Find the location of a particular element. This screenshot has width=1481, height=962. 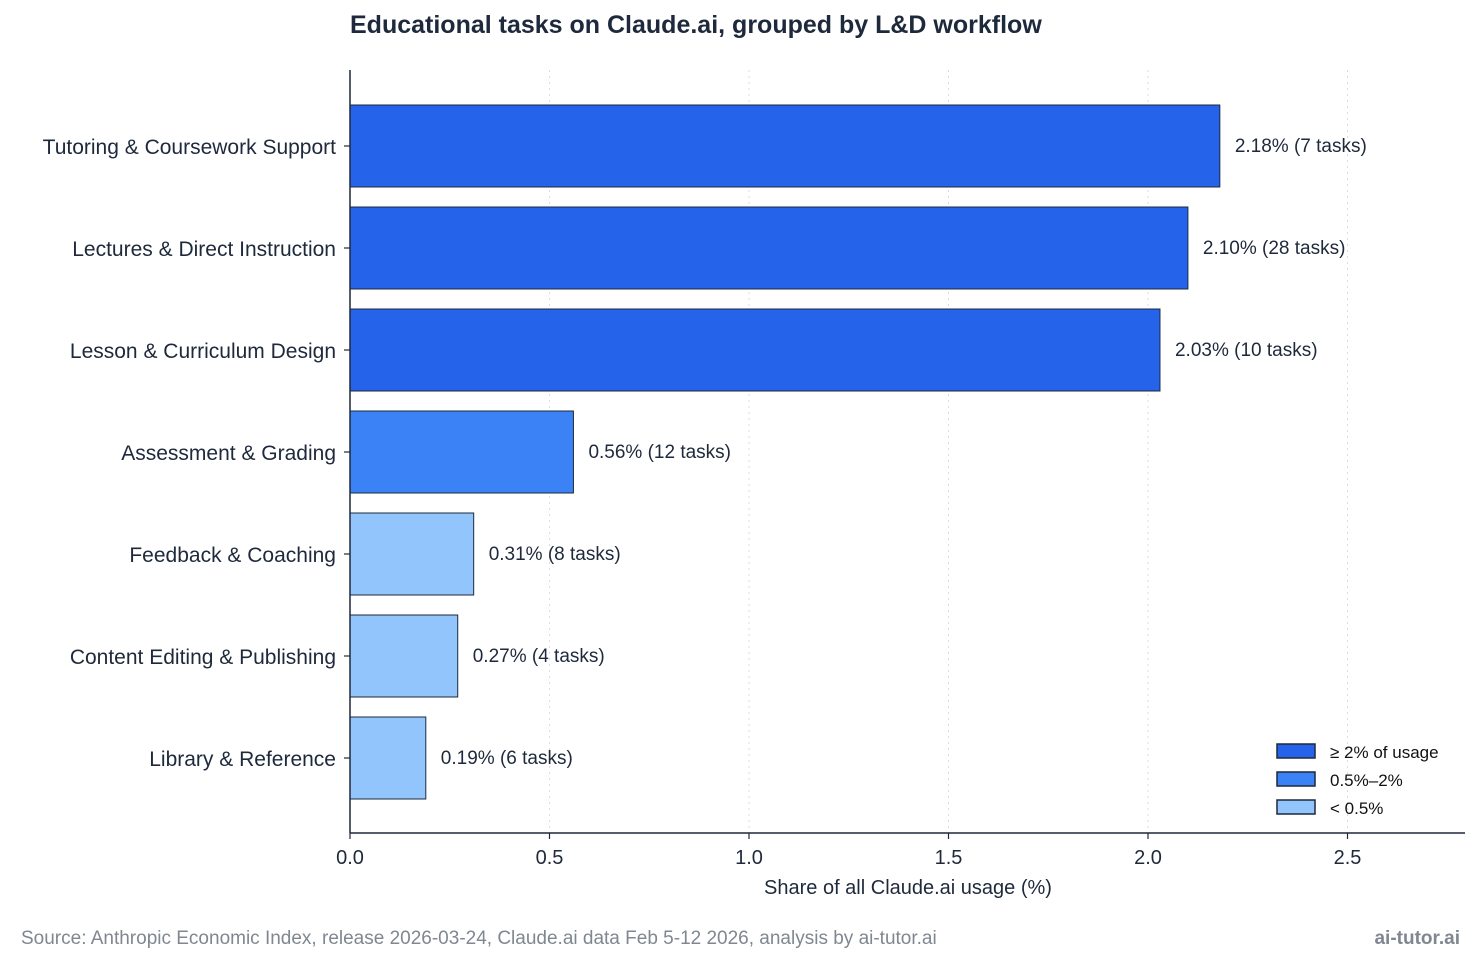

legend-label: < 0.5% is located at coordinates (1356, 808).